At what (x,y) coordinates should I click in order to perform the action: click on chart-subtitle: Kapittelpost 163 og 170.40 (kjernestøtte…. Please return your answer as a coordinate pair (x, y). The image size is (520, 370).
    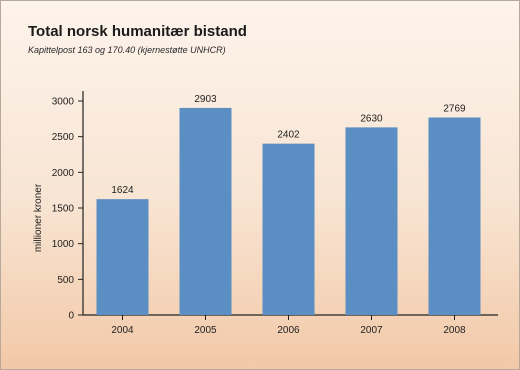
    Looking at the image, I should click on (127, 50).